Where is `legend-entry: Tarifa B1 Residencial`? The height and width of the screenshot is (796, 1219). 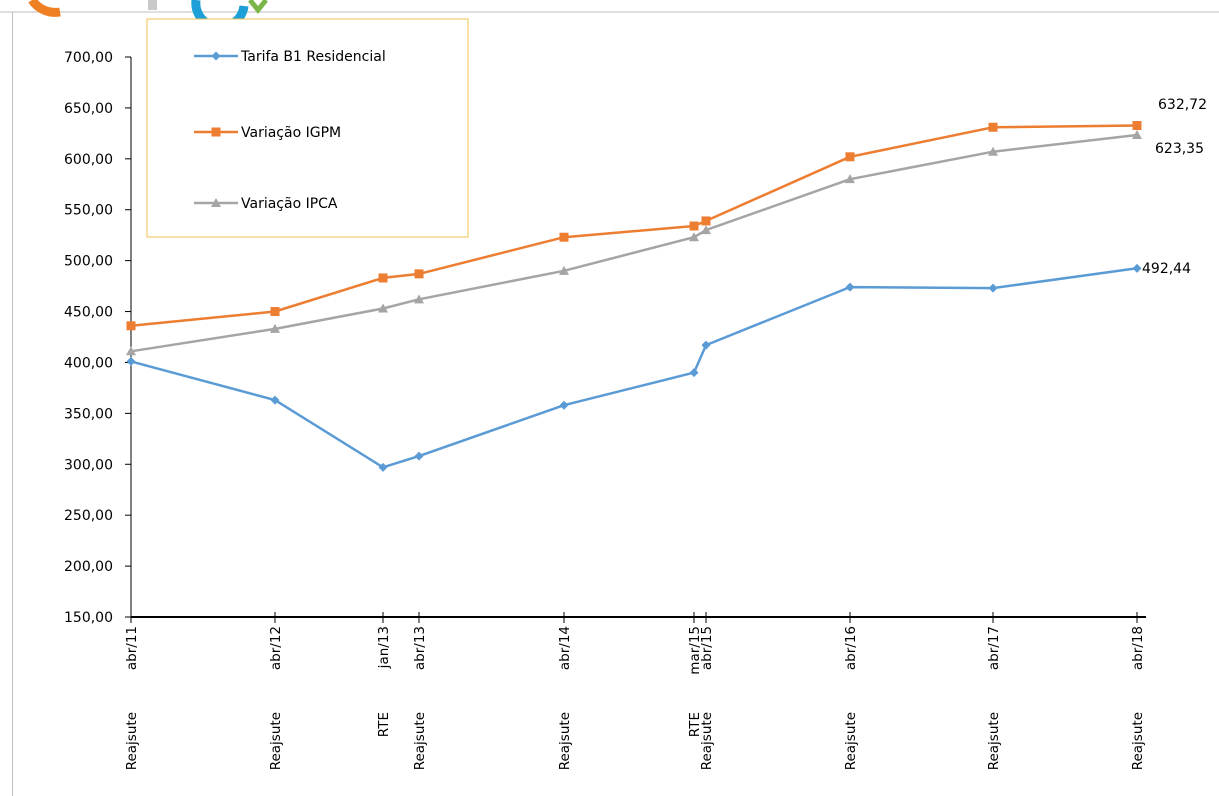
legend-entry: Tarifa B1 Residencial is located at coordinates (290, 57).